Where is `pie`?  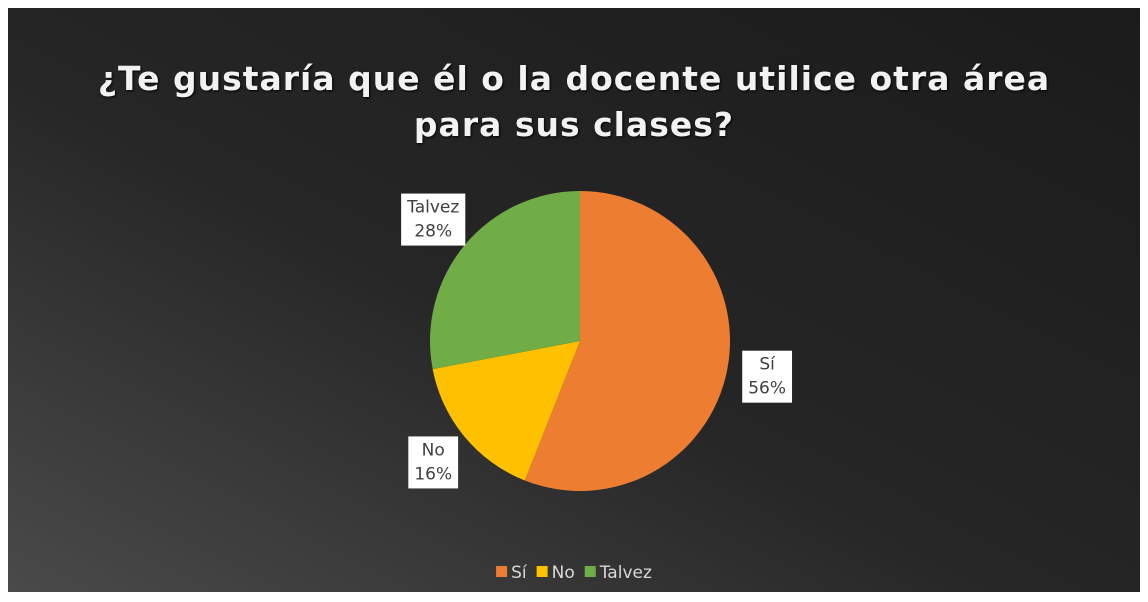 pie is located at coordinates (580, 341).